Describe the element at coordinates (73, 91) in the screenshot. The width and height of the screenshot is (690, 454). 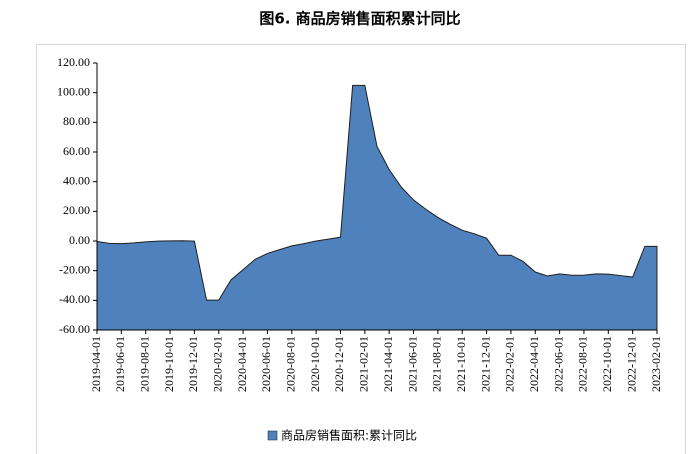
I see `y-tick-label: 100.00` at that location.